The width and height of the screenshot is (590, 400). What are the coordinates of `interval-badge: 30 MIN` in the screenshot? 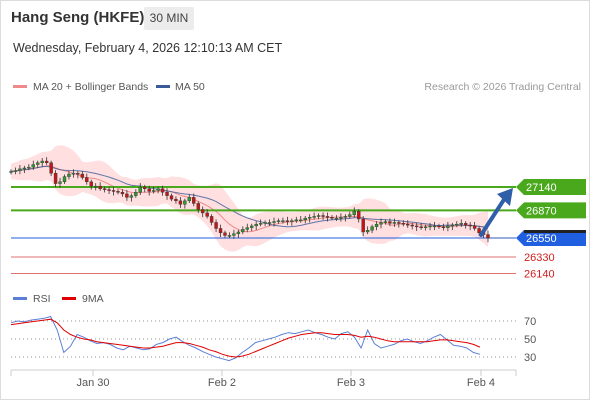 It's located at (169, 18).